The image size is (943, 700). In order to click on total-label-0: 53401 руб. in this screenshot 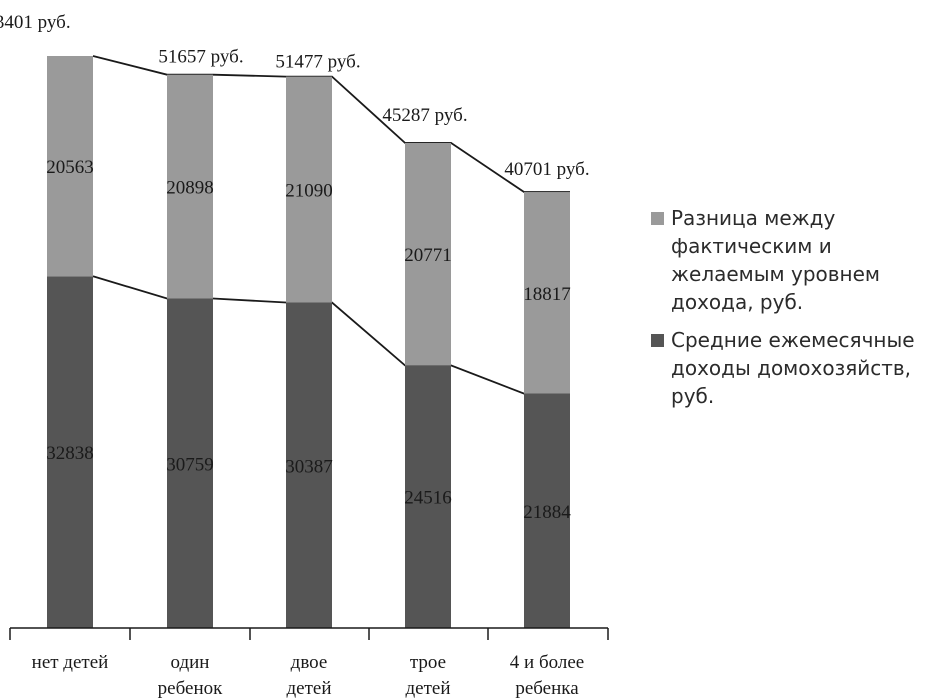, I will do `click(35, 22)`.